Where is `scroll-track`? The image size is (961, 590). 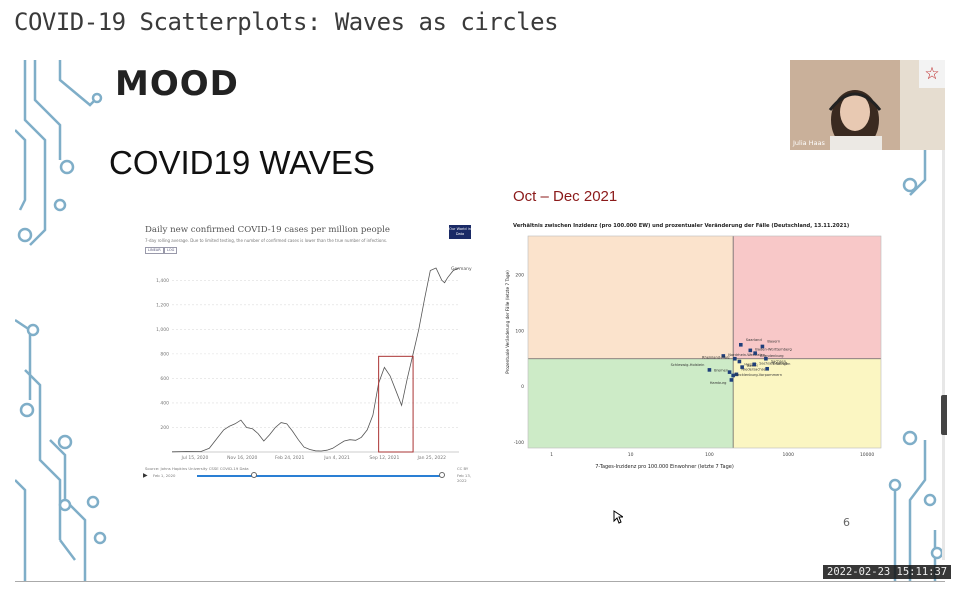 scroll-track is located at coordinates (943, 355).